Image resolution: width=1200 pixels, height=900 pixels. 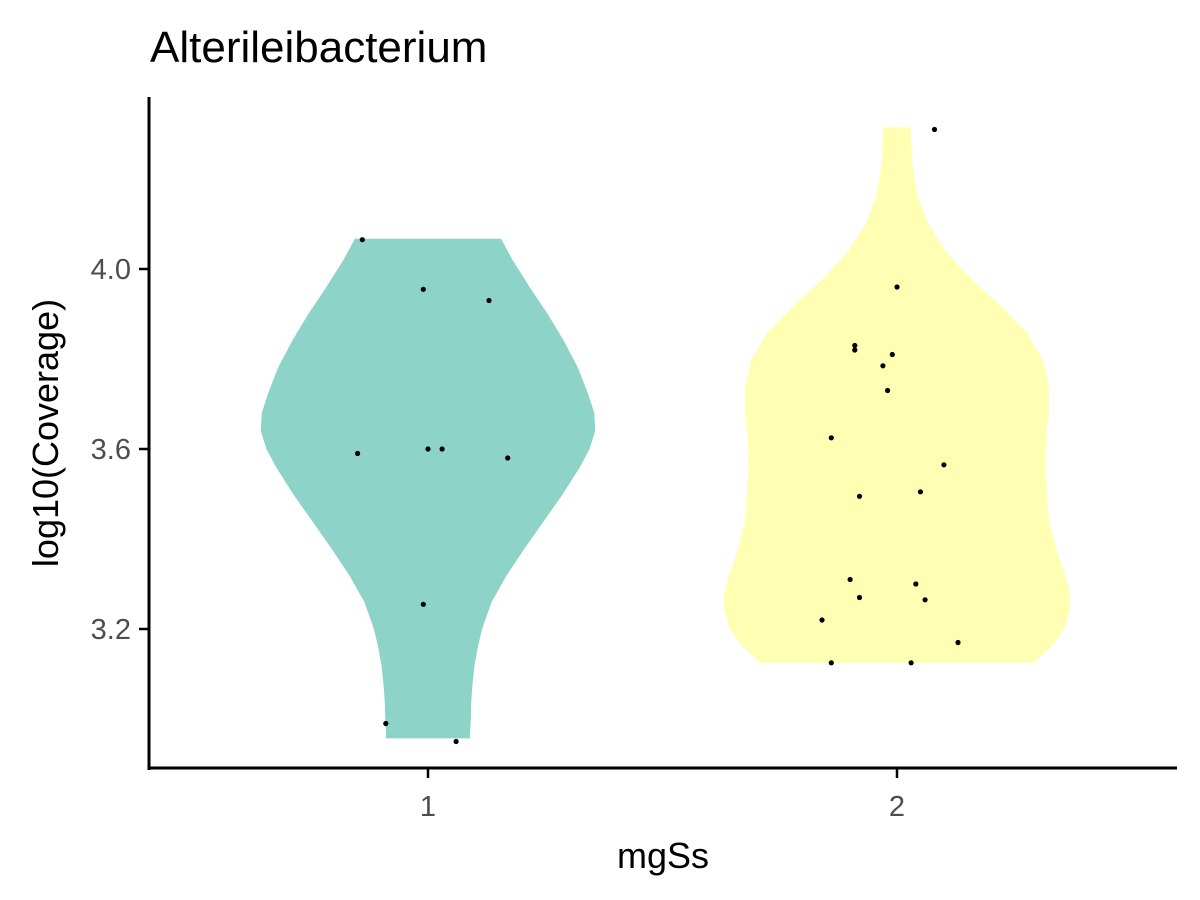 I want to click on y-tick-label: 3.6, so click(x=111, y=450).